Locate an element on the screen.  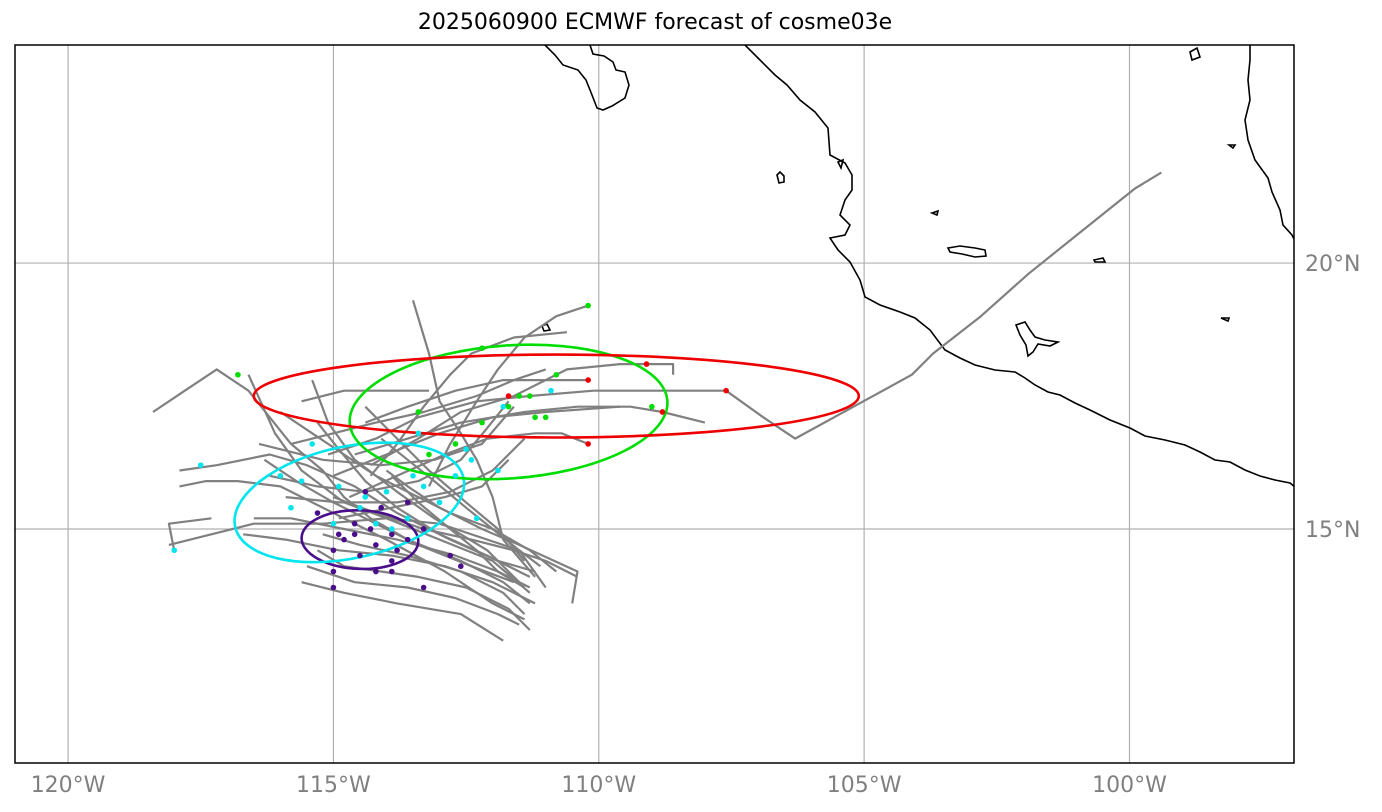
lon-tick-label: 110°W is located at coordinates (598, 785).